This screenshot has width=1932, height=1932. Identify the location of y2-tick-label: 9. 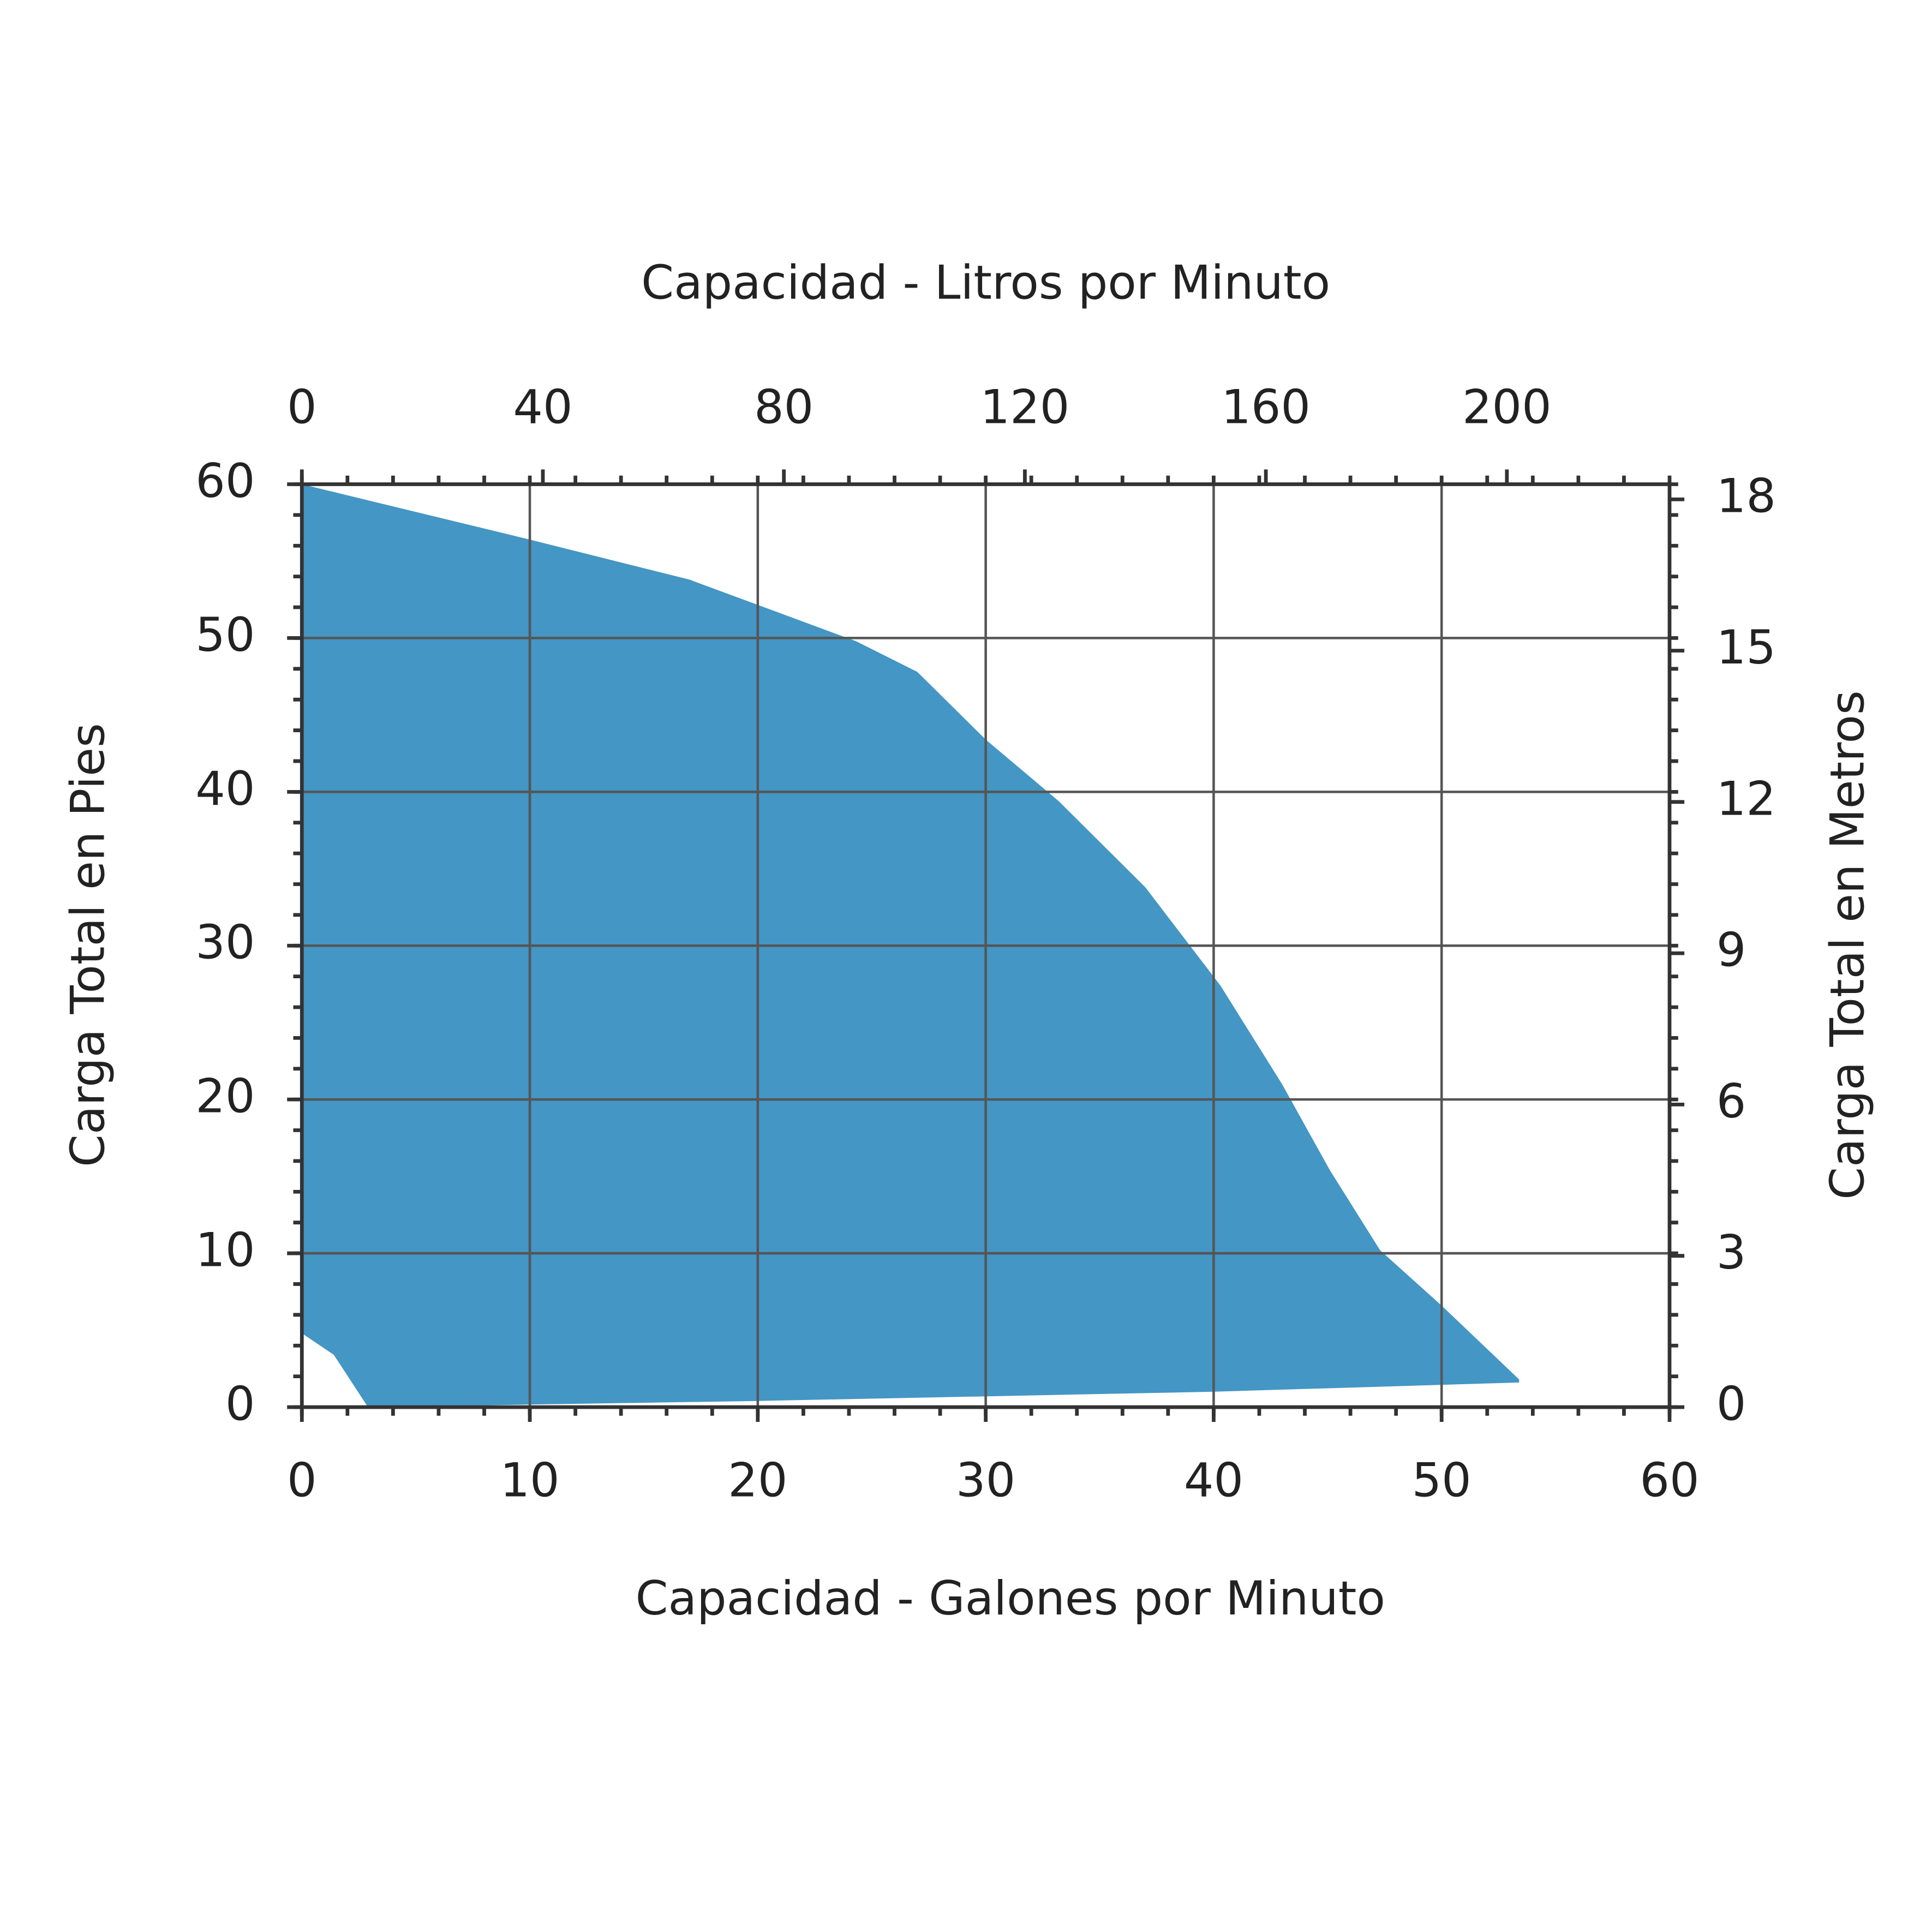
(1731, 951).